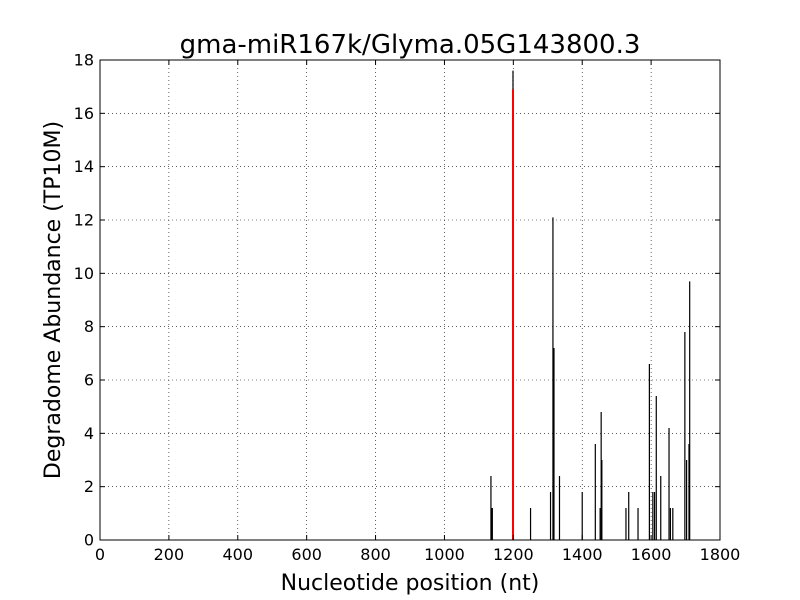 The width and height of the screenshot is (800, 600). Describe the element at coordinates (169, 554) in the screenshot. I see `x-tick-label: 200` at that location.